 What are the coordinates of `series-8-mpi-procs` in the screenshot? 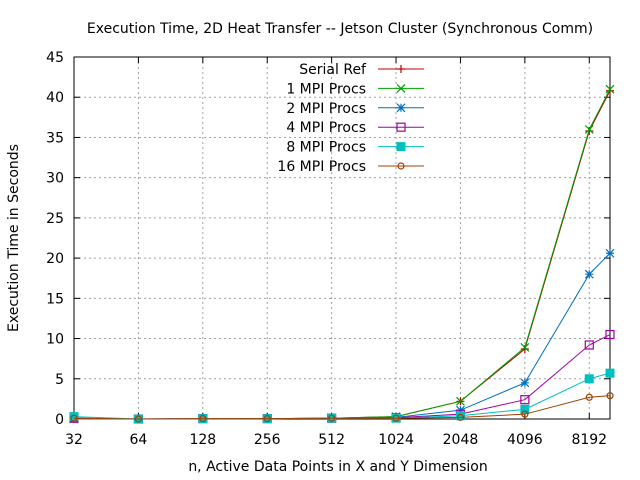 It's located at (342, 396).